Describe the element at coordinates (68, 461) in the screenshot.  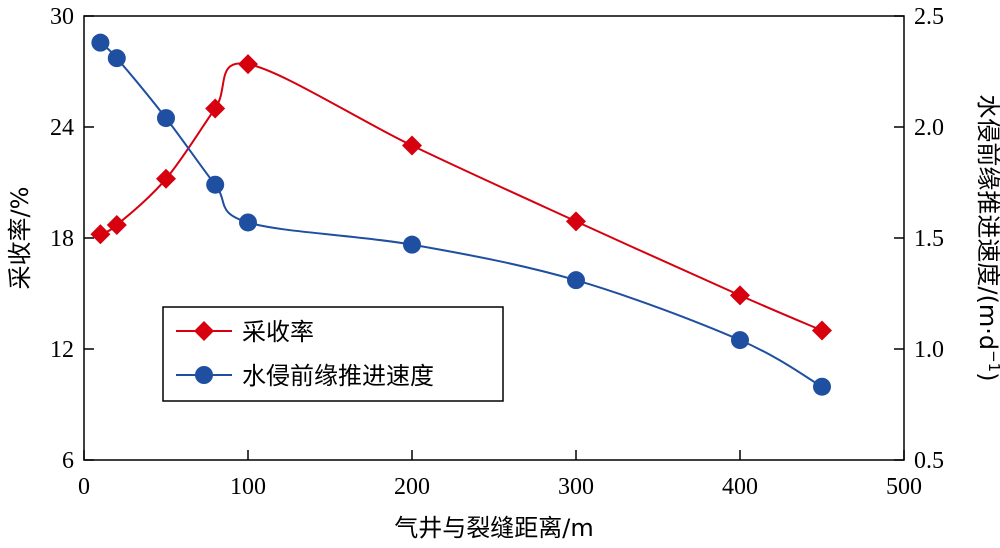
I see `y-left-tick-label: 6` at that location.